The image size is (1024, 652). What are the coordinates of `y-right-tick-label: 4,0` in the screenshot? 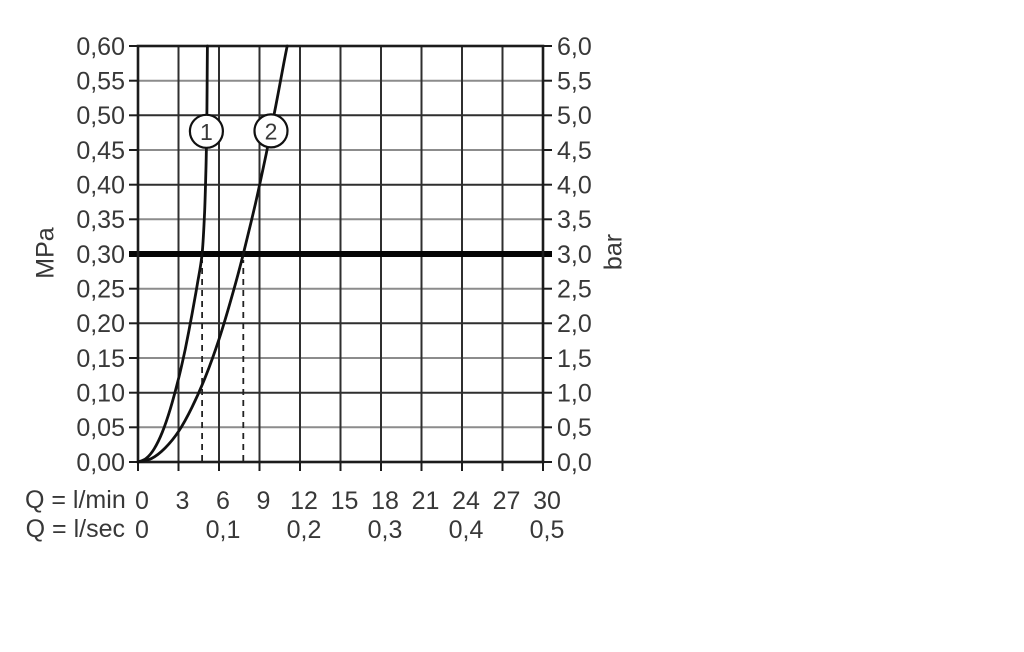 It's located at (574, 185).